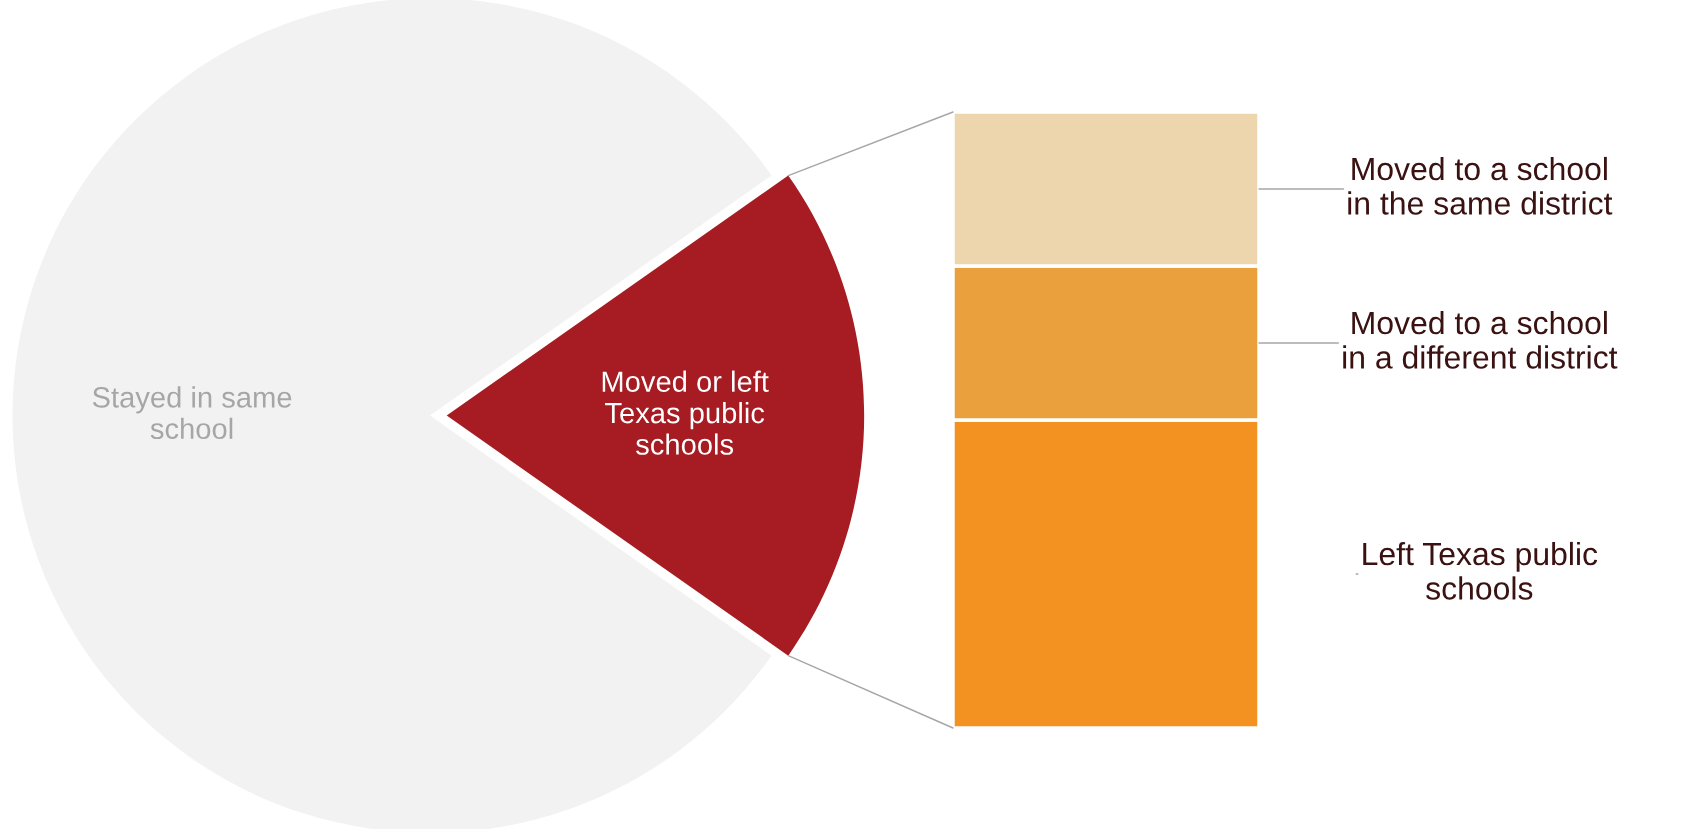  I want to click on slice-label: Moved or left Texas public schools, so click(685, 412).